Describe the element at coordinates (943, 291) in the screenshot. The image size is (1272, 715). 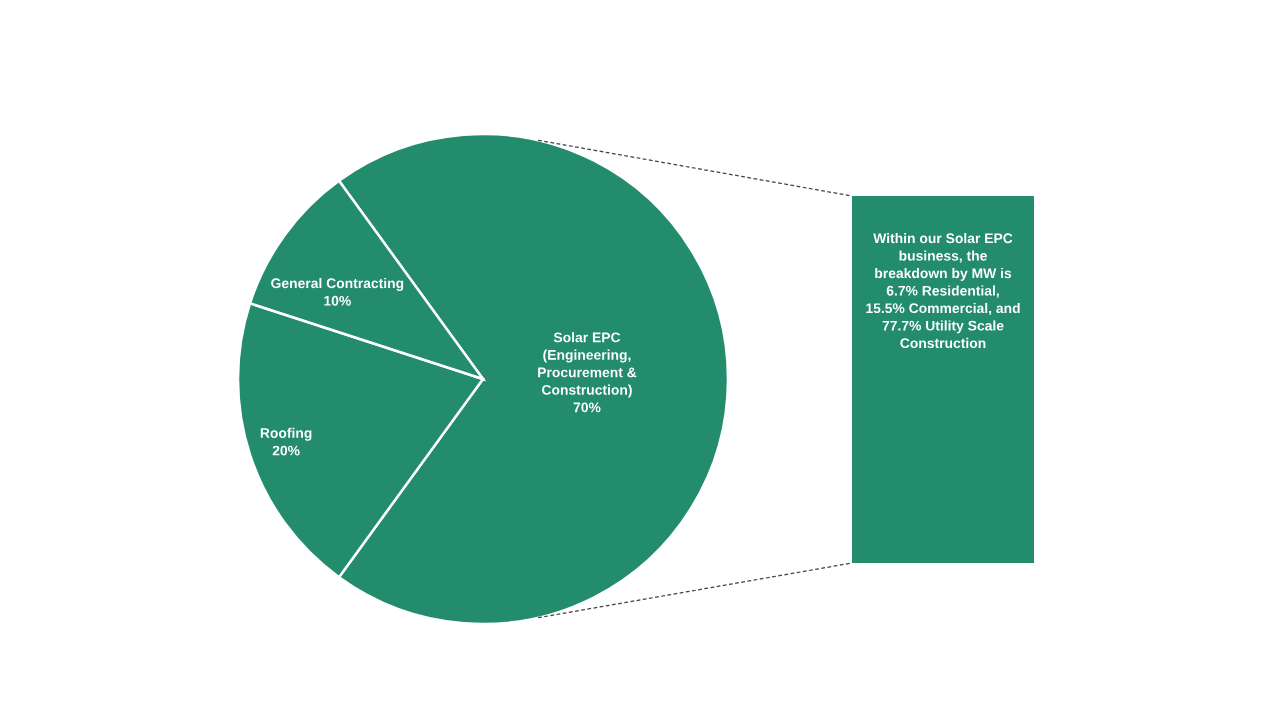
I see `text: Within our Solar EPC business, the breakdown by MW is 6.7% Residential, 15.5% Commercial, and 77.7% Utility Scale Construction` at that location.